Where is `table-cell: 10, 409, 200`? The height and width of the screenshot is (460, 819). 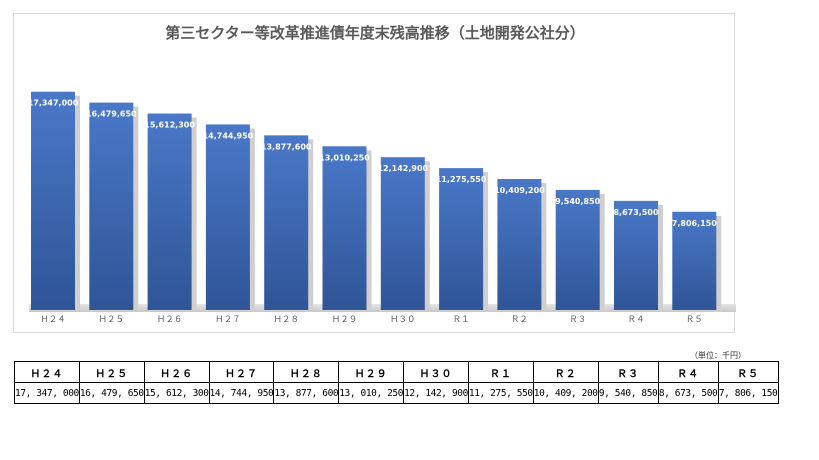
table-cell: 10, 409, 200 is located at coordinates (565, 393).